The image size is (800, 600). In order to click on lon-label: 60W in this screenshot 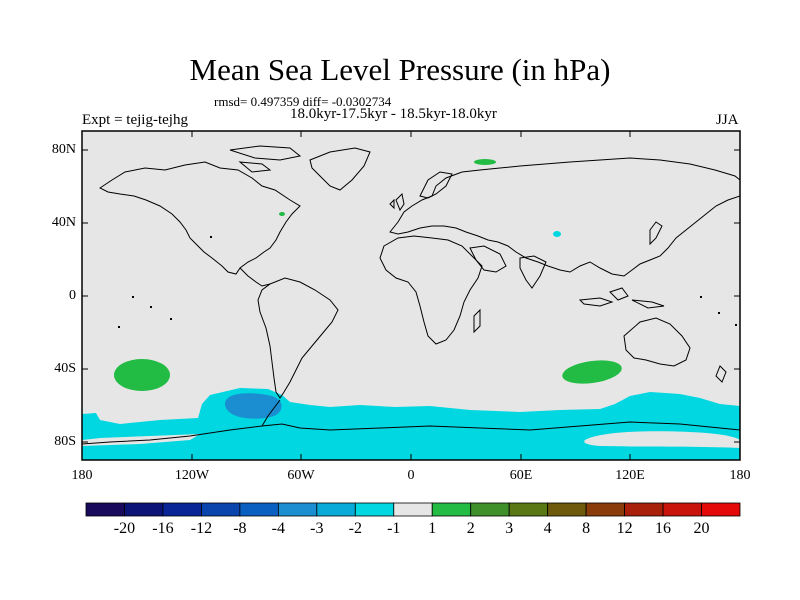, I will do `click(301, 475)`.